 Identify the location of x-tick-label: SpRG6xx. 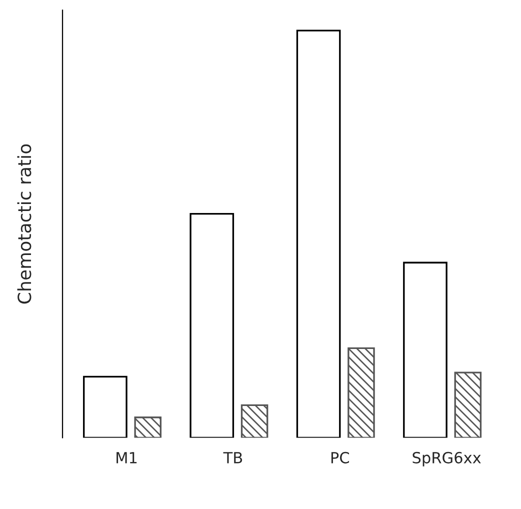
(446, 459).